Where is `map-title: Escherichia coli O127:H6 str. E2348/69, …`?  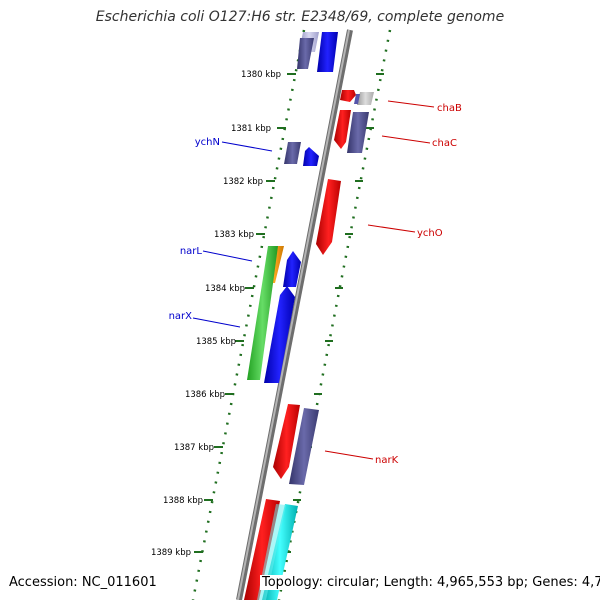 map-title: Escherichia coli O127:H6 str. E2348/69, … is located at coordinates (300, 17).